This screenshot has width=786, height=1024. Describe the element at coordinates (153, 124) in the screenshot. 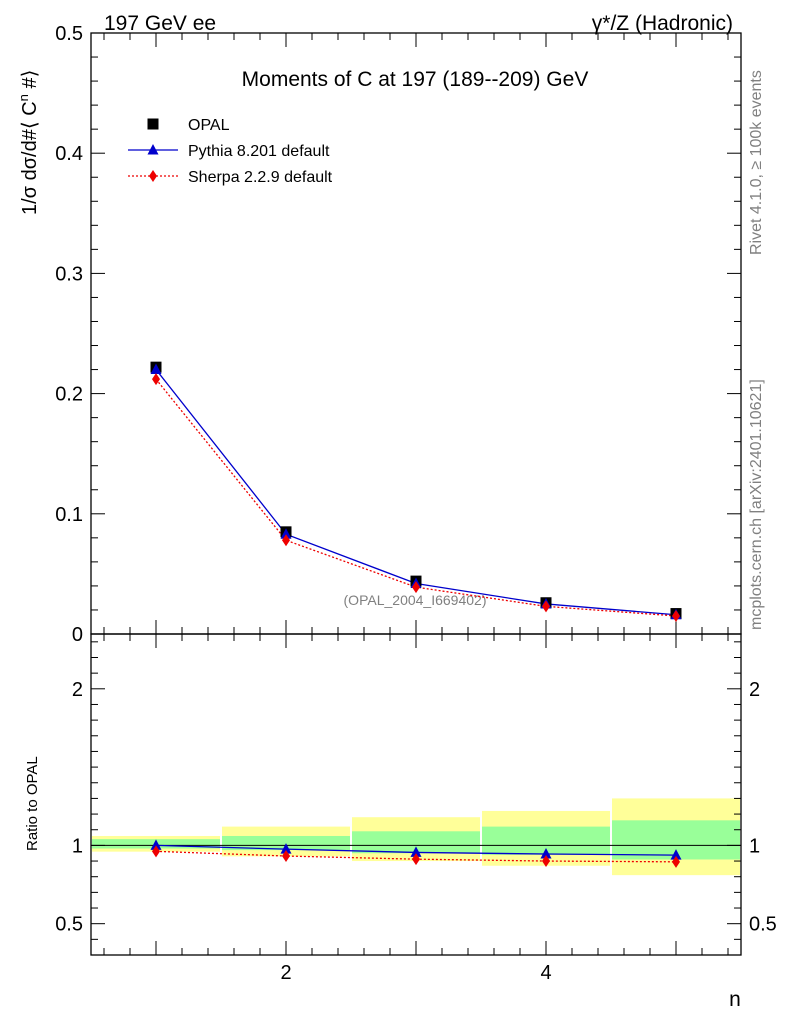

I see `legend-marker-square` at that location.